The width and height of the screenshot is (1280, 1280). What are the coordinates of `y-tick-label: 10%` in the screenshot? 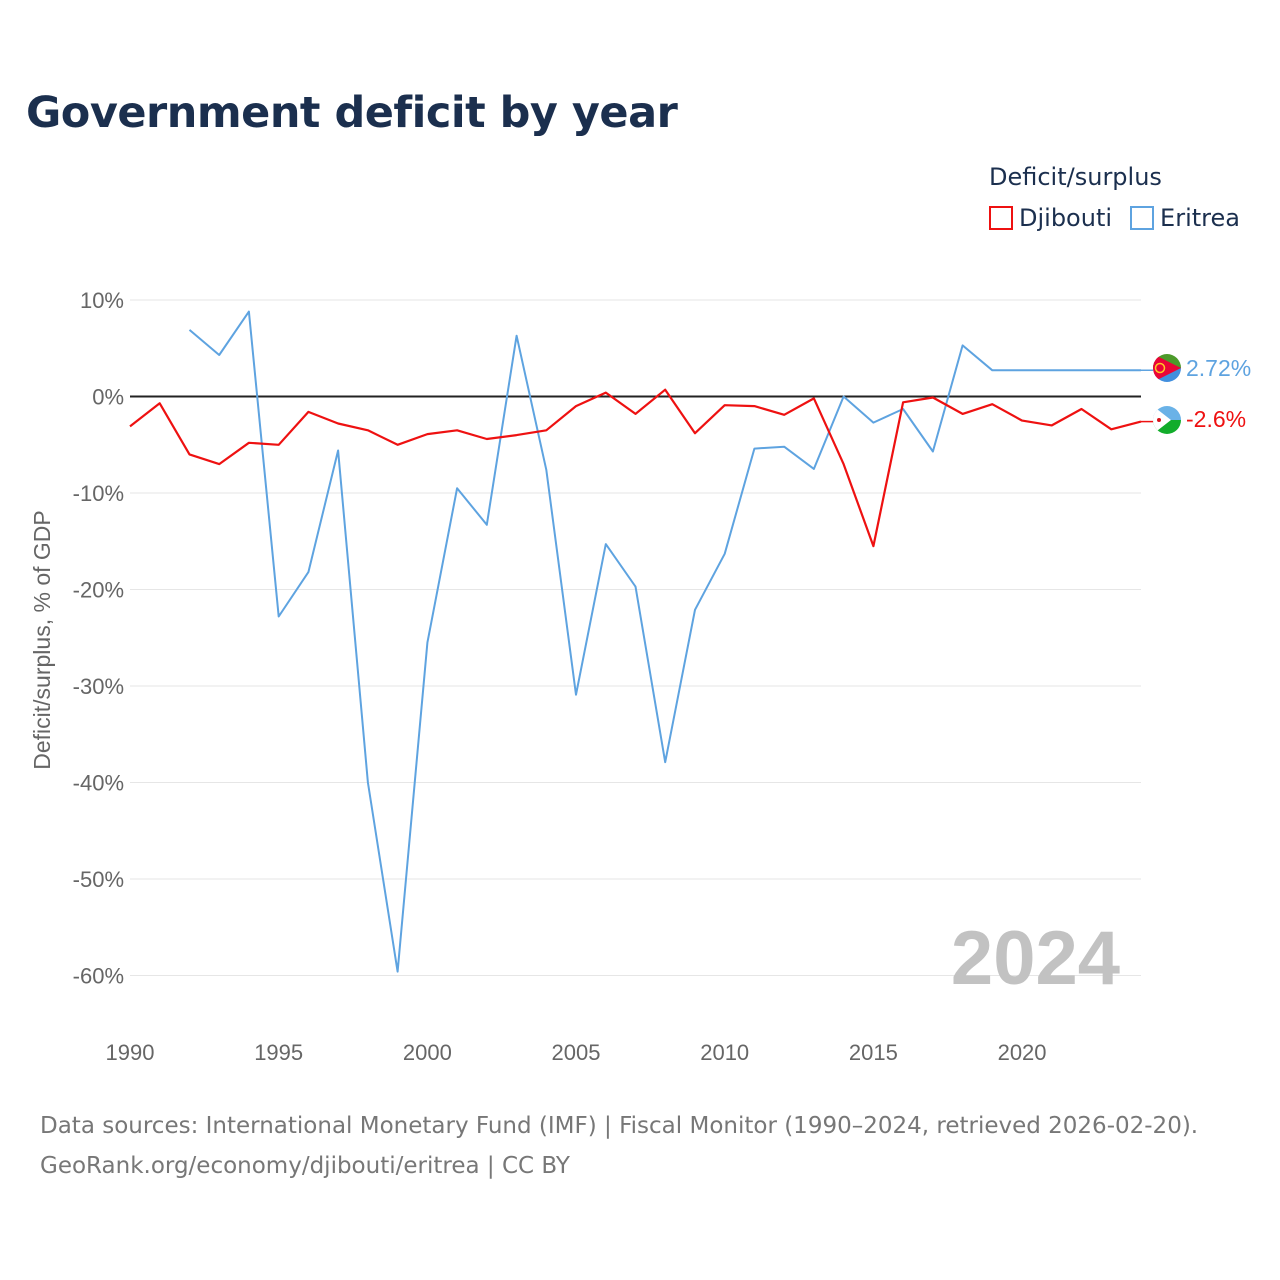 It's located at (102, 300).